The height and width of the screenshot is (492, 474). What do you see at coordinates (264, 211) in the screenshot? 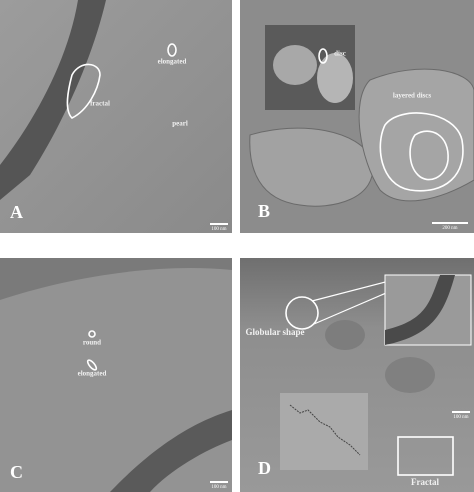
I see `panel-letter: B` at bounding box center [264, 211].